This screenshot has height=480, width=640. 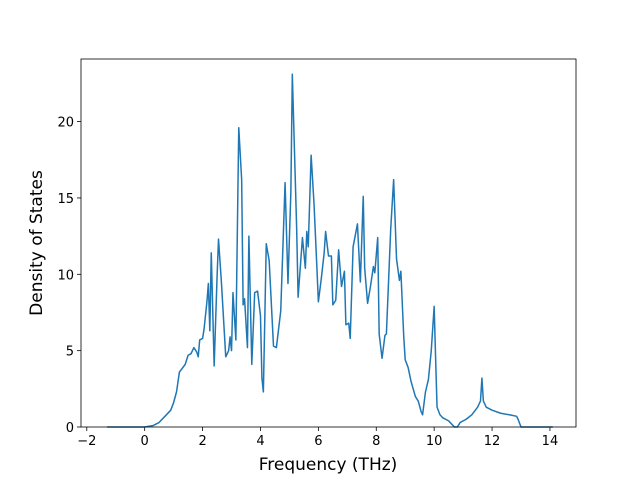 What do you see at coordinates (65, 199) in the screenshot?
I see `y-tick-label: 15` at bounding box center [65, 199].